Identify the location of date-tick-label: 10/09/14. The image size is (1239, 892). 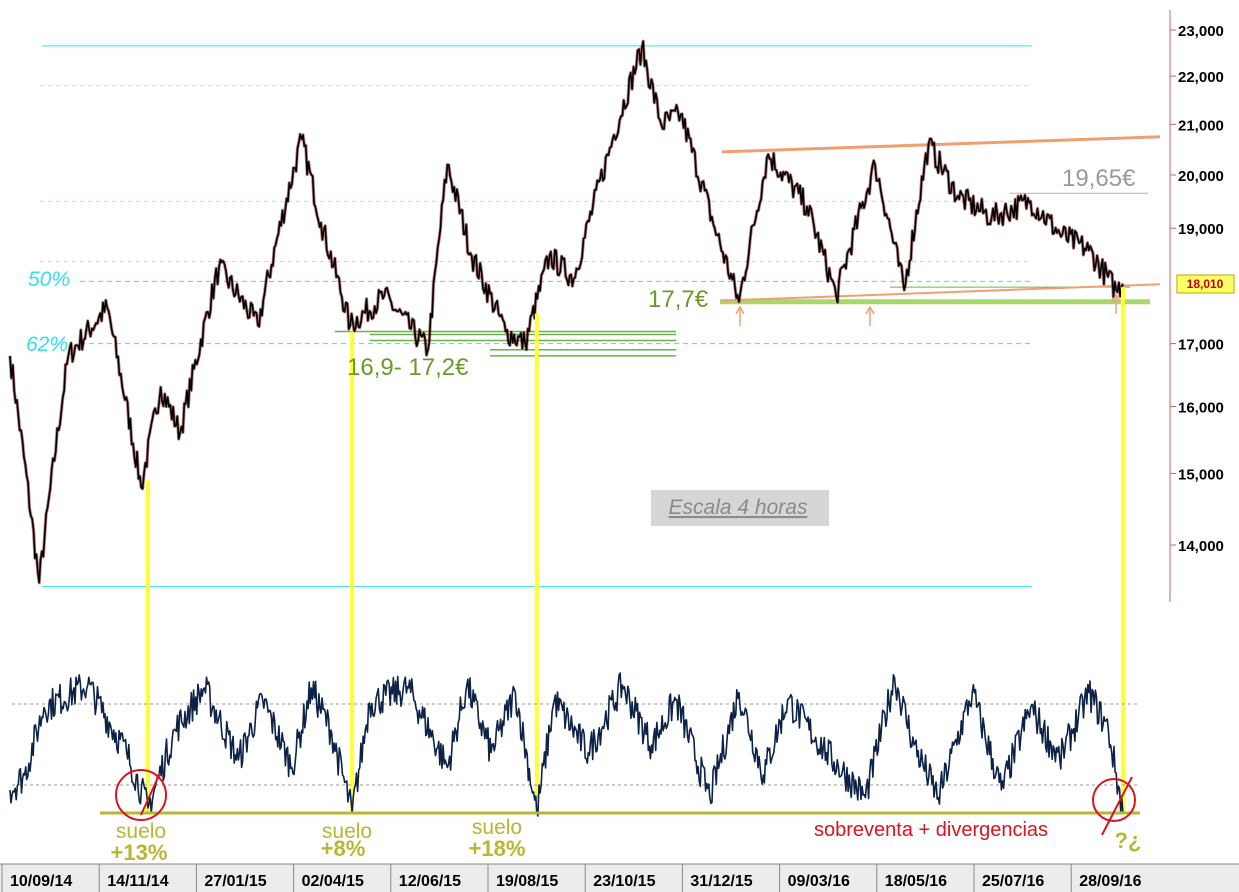
(41, 881).